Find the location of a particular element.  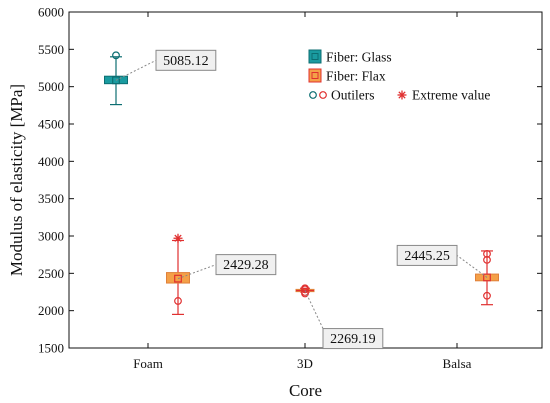

legend-item-outliers: Outilers is located at coordinates (342, 95).